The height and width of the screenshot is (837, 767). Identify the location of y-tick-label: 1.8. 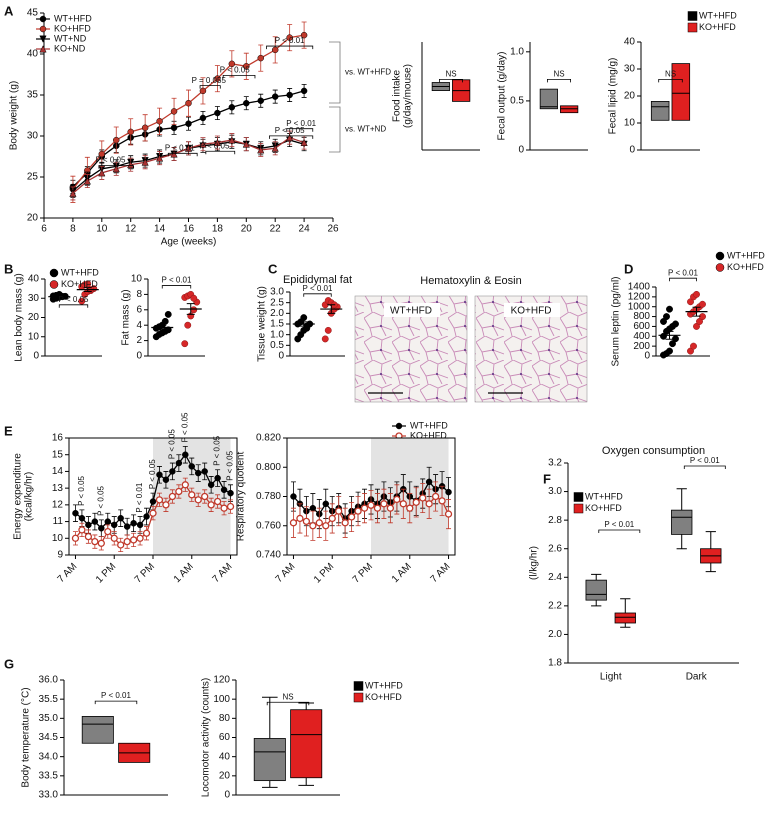
(555, 663).